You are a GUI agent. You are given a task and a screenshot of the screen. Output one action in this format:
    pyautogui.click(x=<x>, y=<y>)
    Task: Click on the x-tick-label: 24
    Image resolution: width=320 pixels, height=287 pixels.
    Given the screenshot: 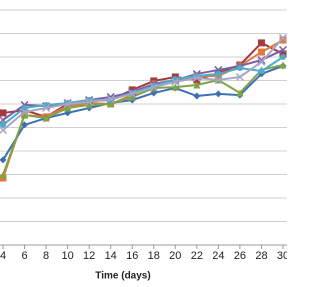 What is the action you would take?
    pyautogui.click(x=218, y=256)
    